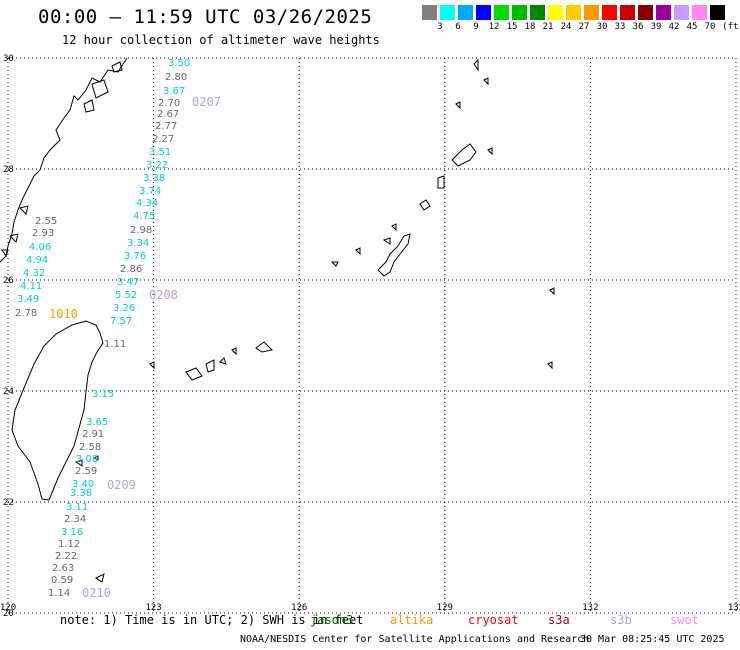 Image resolution: width=740 pixels, height=650 pixels. What do you see at coordinates (734, 608) in the screenshot?
I see `x-tick-label: 135` at bounding box center [734, 608].